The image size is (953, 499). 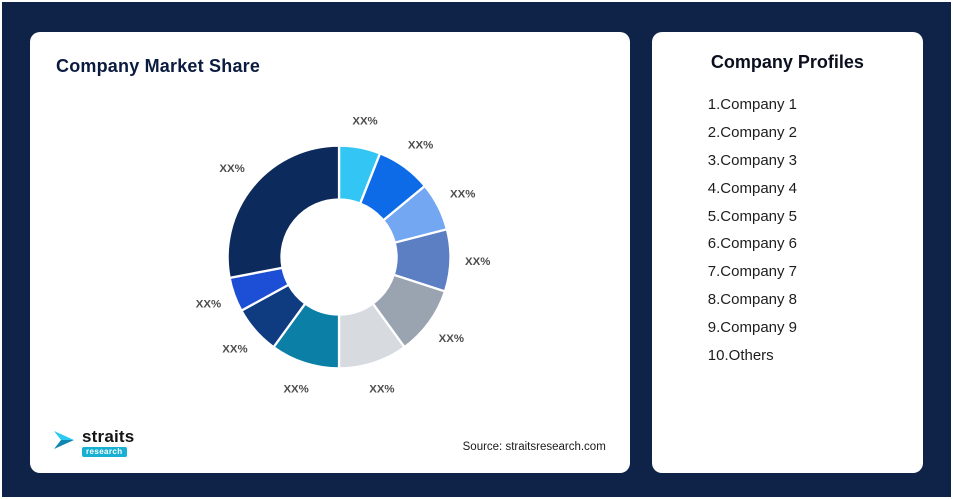 I want to click on profile-item: 1.Company 1, so click(x=752, y=104).